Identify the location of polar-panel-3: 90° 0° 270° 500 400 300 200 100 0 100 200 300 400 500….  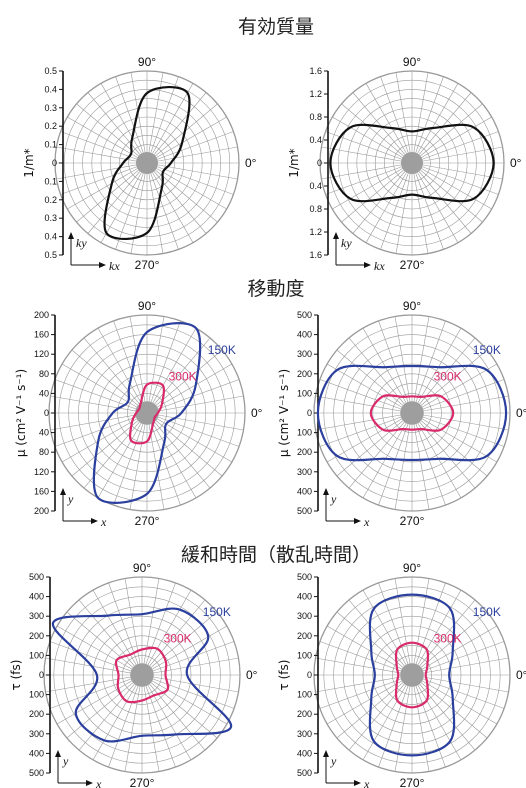
(401, 414).